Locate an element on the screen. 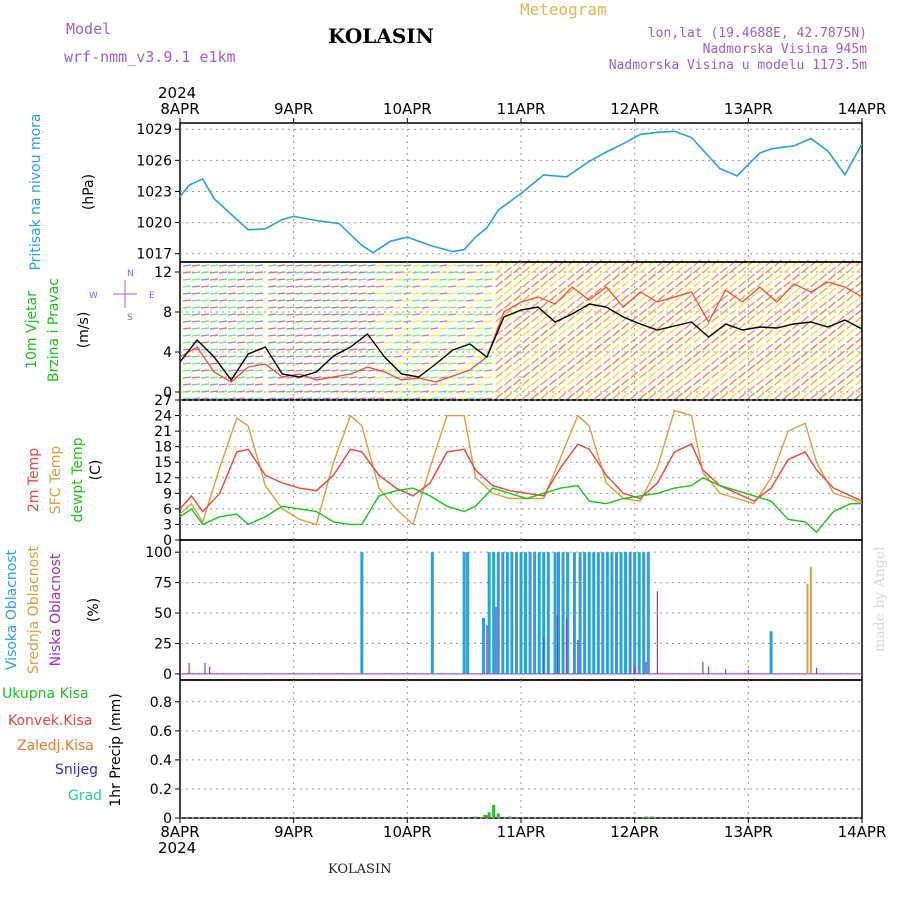 The image size is (900, 900). precip-side-label-4: Grad is located at coordinates (85, 796).